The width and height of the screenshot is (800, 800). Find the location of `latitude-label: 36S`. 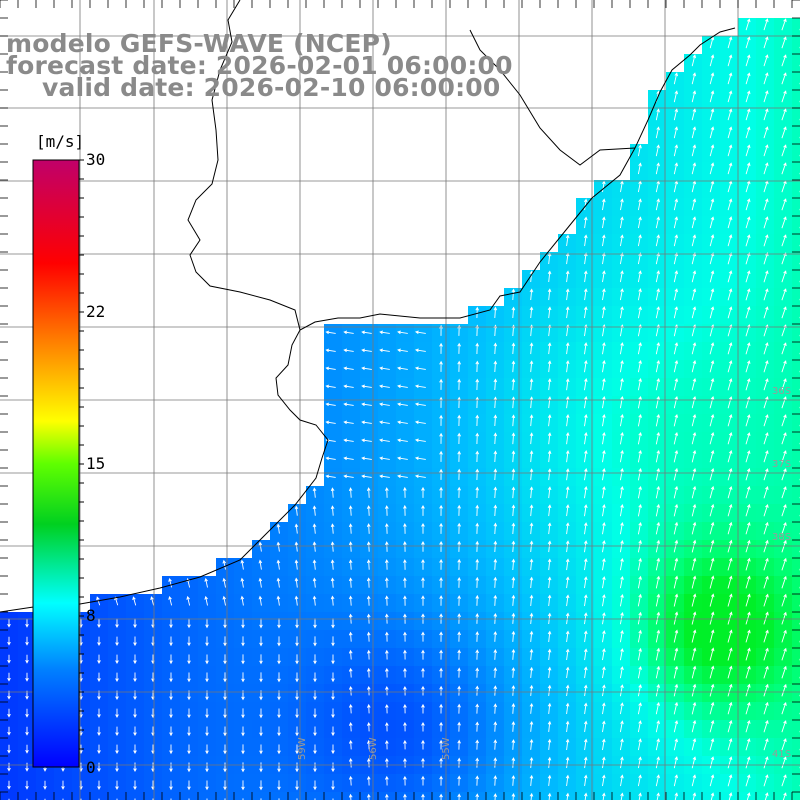

latitude-label: 36S is located at coordinates (781, 391).